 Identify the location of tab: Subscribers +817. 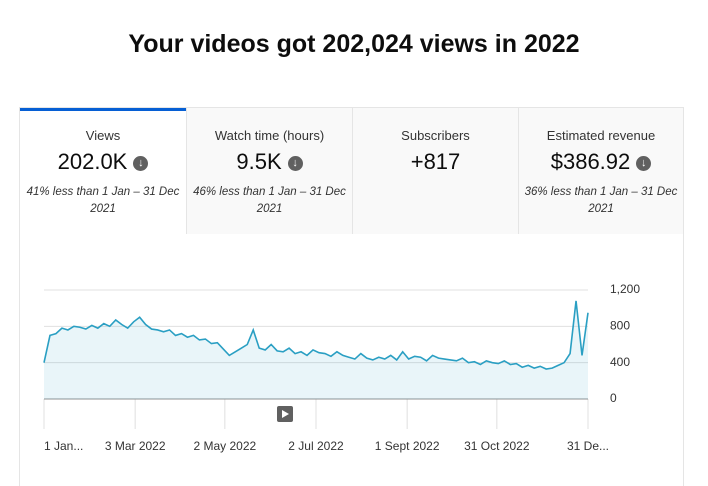
(435, 171).